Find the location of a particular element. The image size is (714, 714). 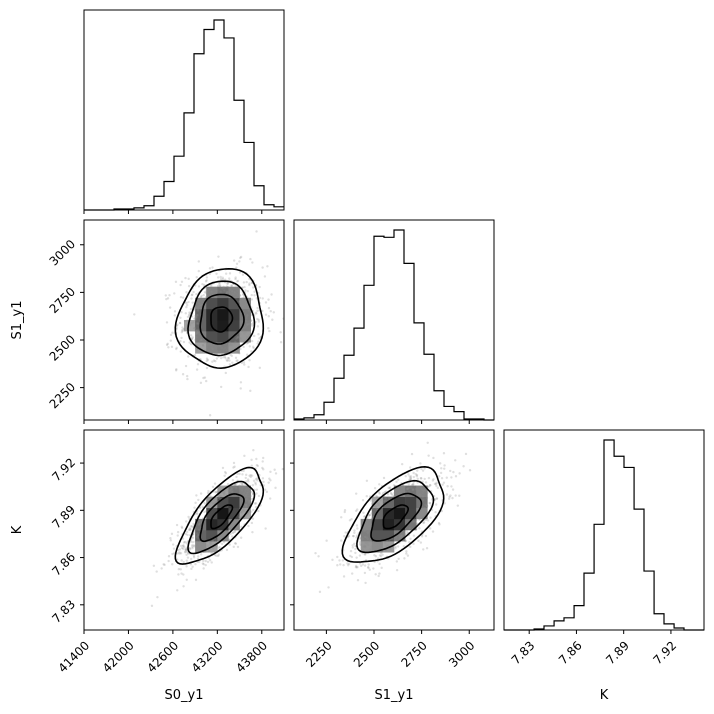

y-tick-label: 7.92 is located at coordinates (63, 469).